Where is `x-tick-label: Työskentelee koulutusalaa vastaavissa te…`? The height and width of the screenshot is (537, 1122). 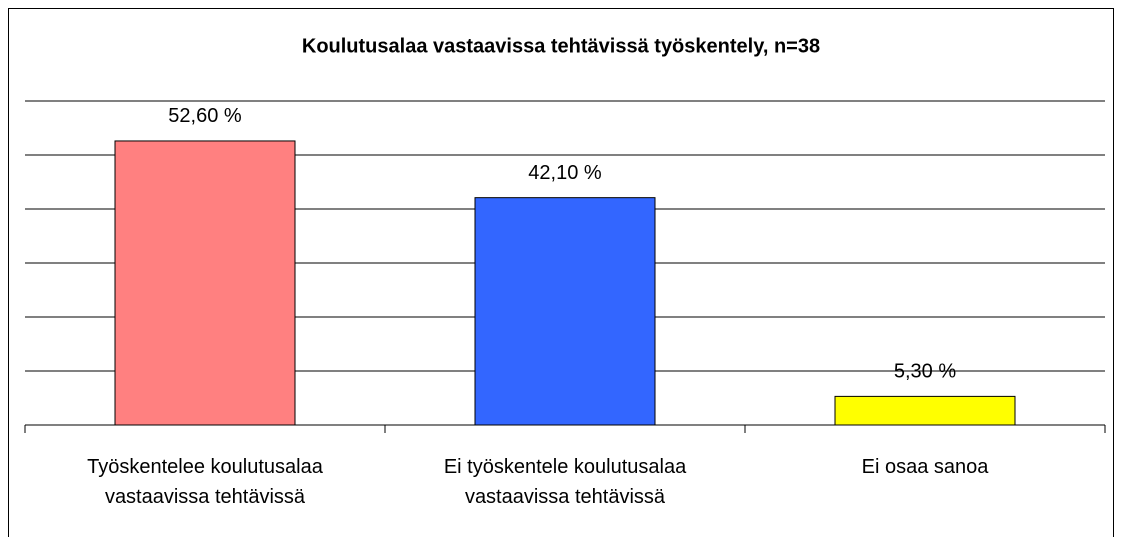 x-tick-label: Työskentelee koulutusalaa vastaavissa te… is located at coordinates (205, 482).